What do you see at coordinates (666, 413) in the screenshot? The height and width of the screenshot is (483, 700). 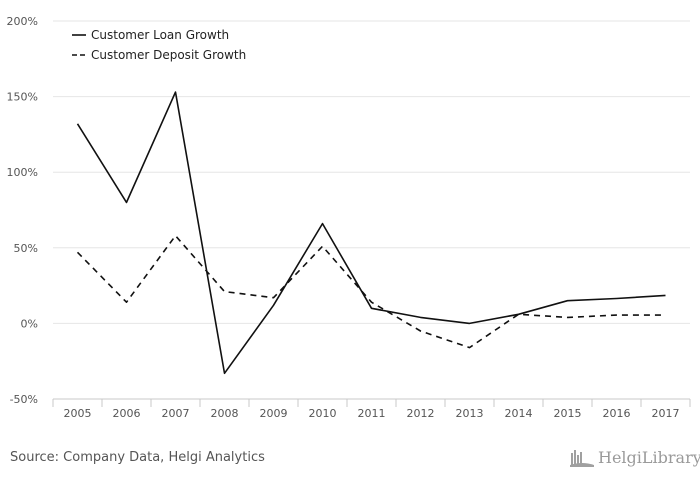 I see `x-tick-label: 2017` at bounding box center [666, 413].